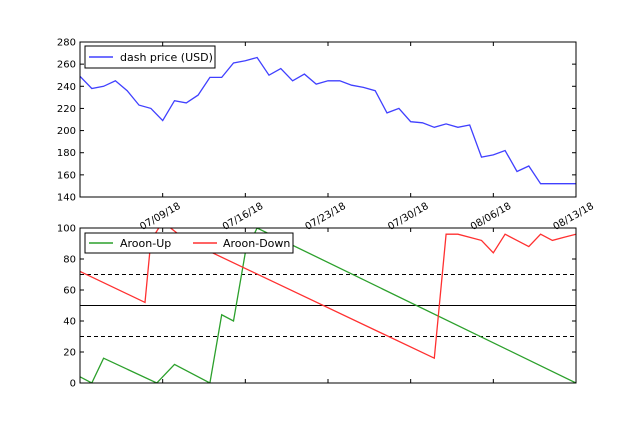 This screenshot has height=427, width=640. Describe the element at coordinates (66, 87) in the screenshot. I see `y-tick-label: 240` at that location.